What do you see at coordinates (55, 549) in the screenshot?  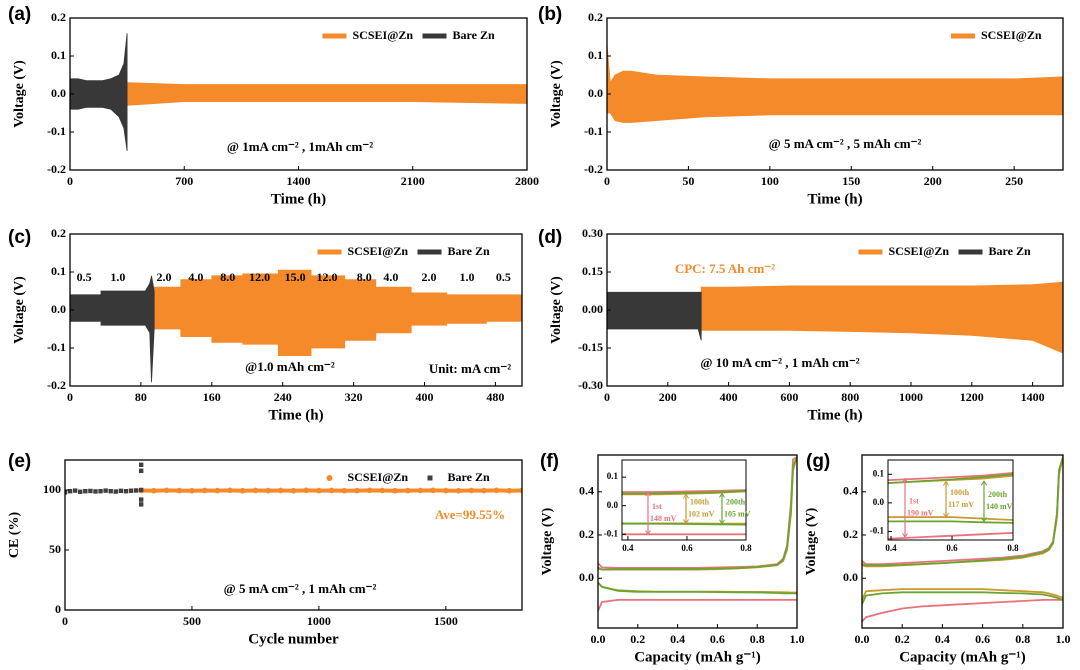 I see `y-tick-label: 50` at bounding box center [55, 549].